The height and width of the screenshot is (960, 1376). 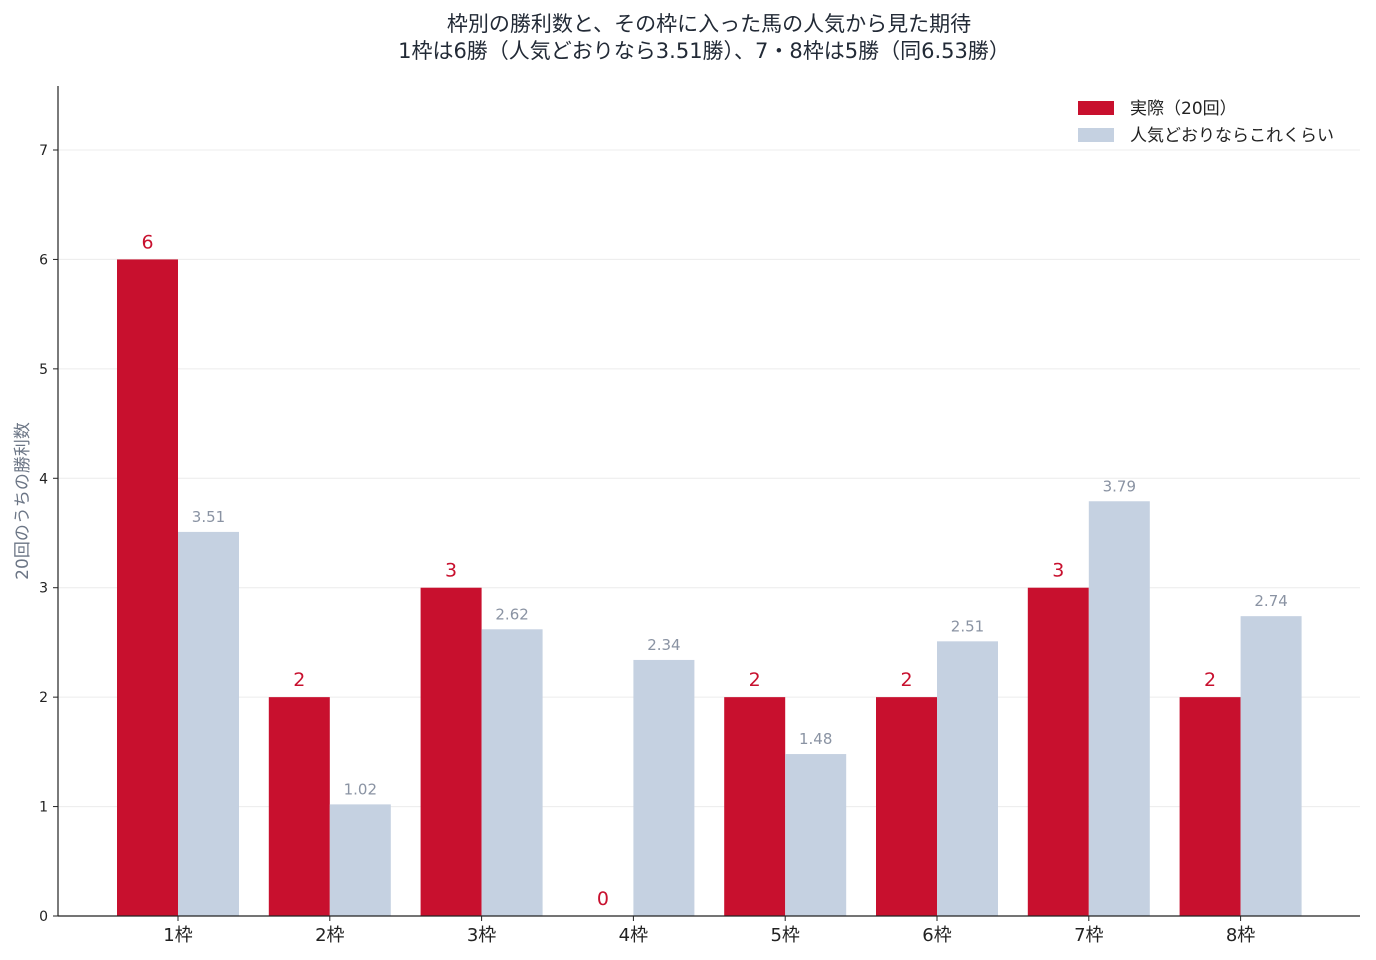 I want to click on y-tick-label: 4, so click(x=43, y=479).